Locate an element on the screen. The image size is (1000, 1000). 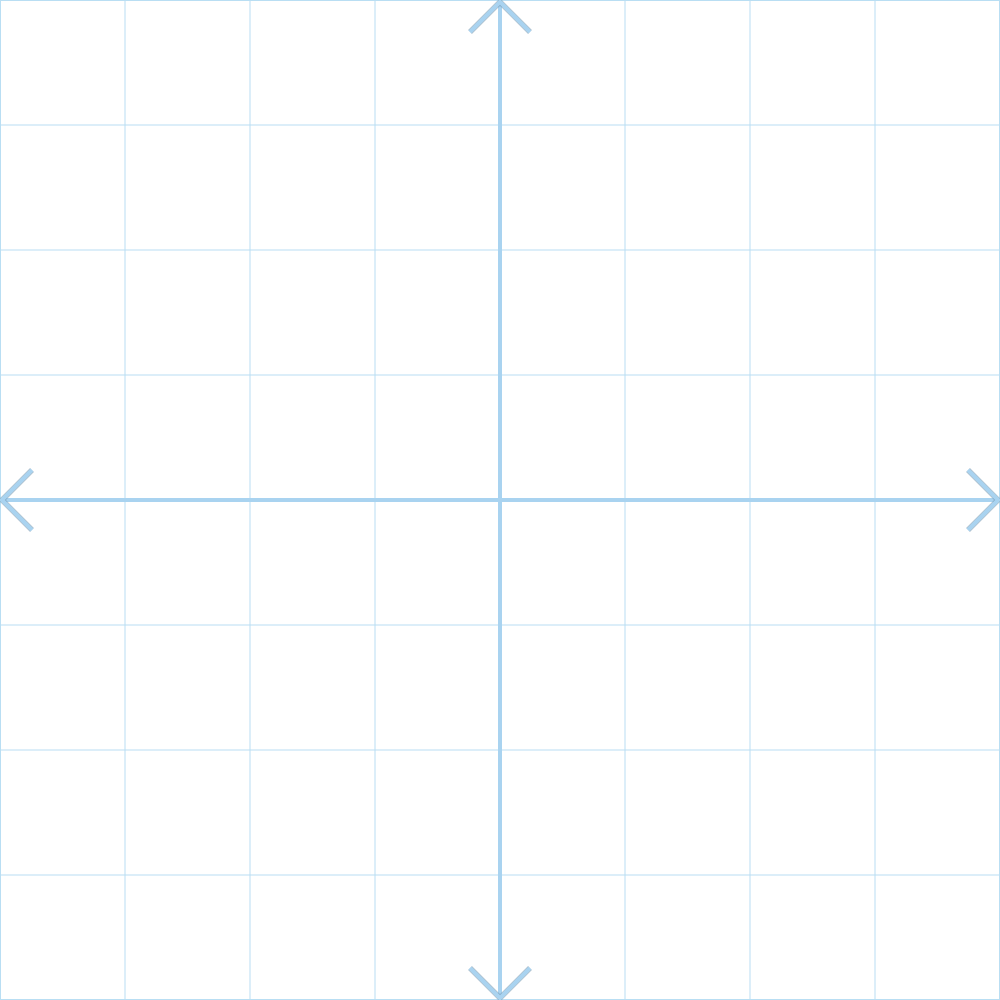
x-axis-arrow-right-icon is located at coordinates (983, 500).